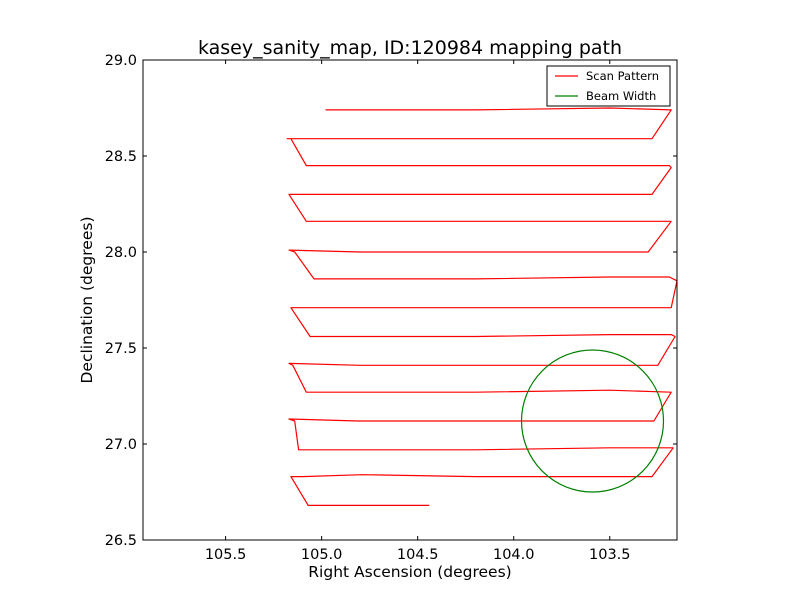  Describe the element at coordinates (410, 48) in the screenshot. I see `chart-title: kasey_sanity_map, ID:120984 mapping path` at that location.